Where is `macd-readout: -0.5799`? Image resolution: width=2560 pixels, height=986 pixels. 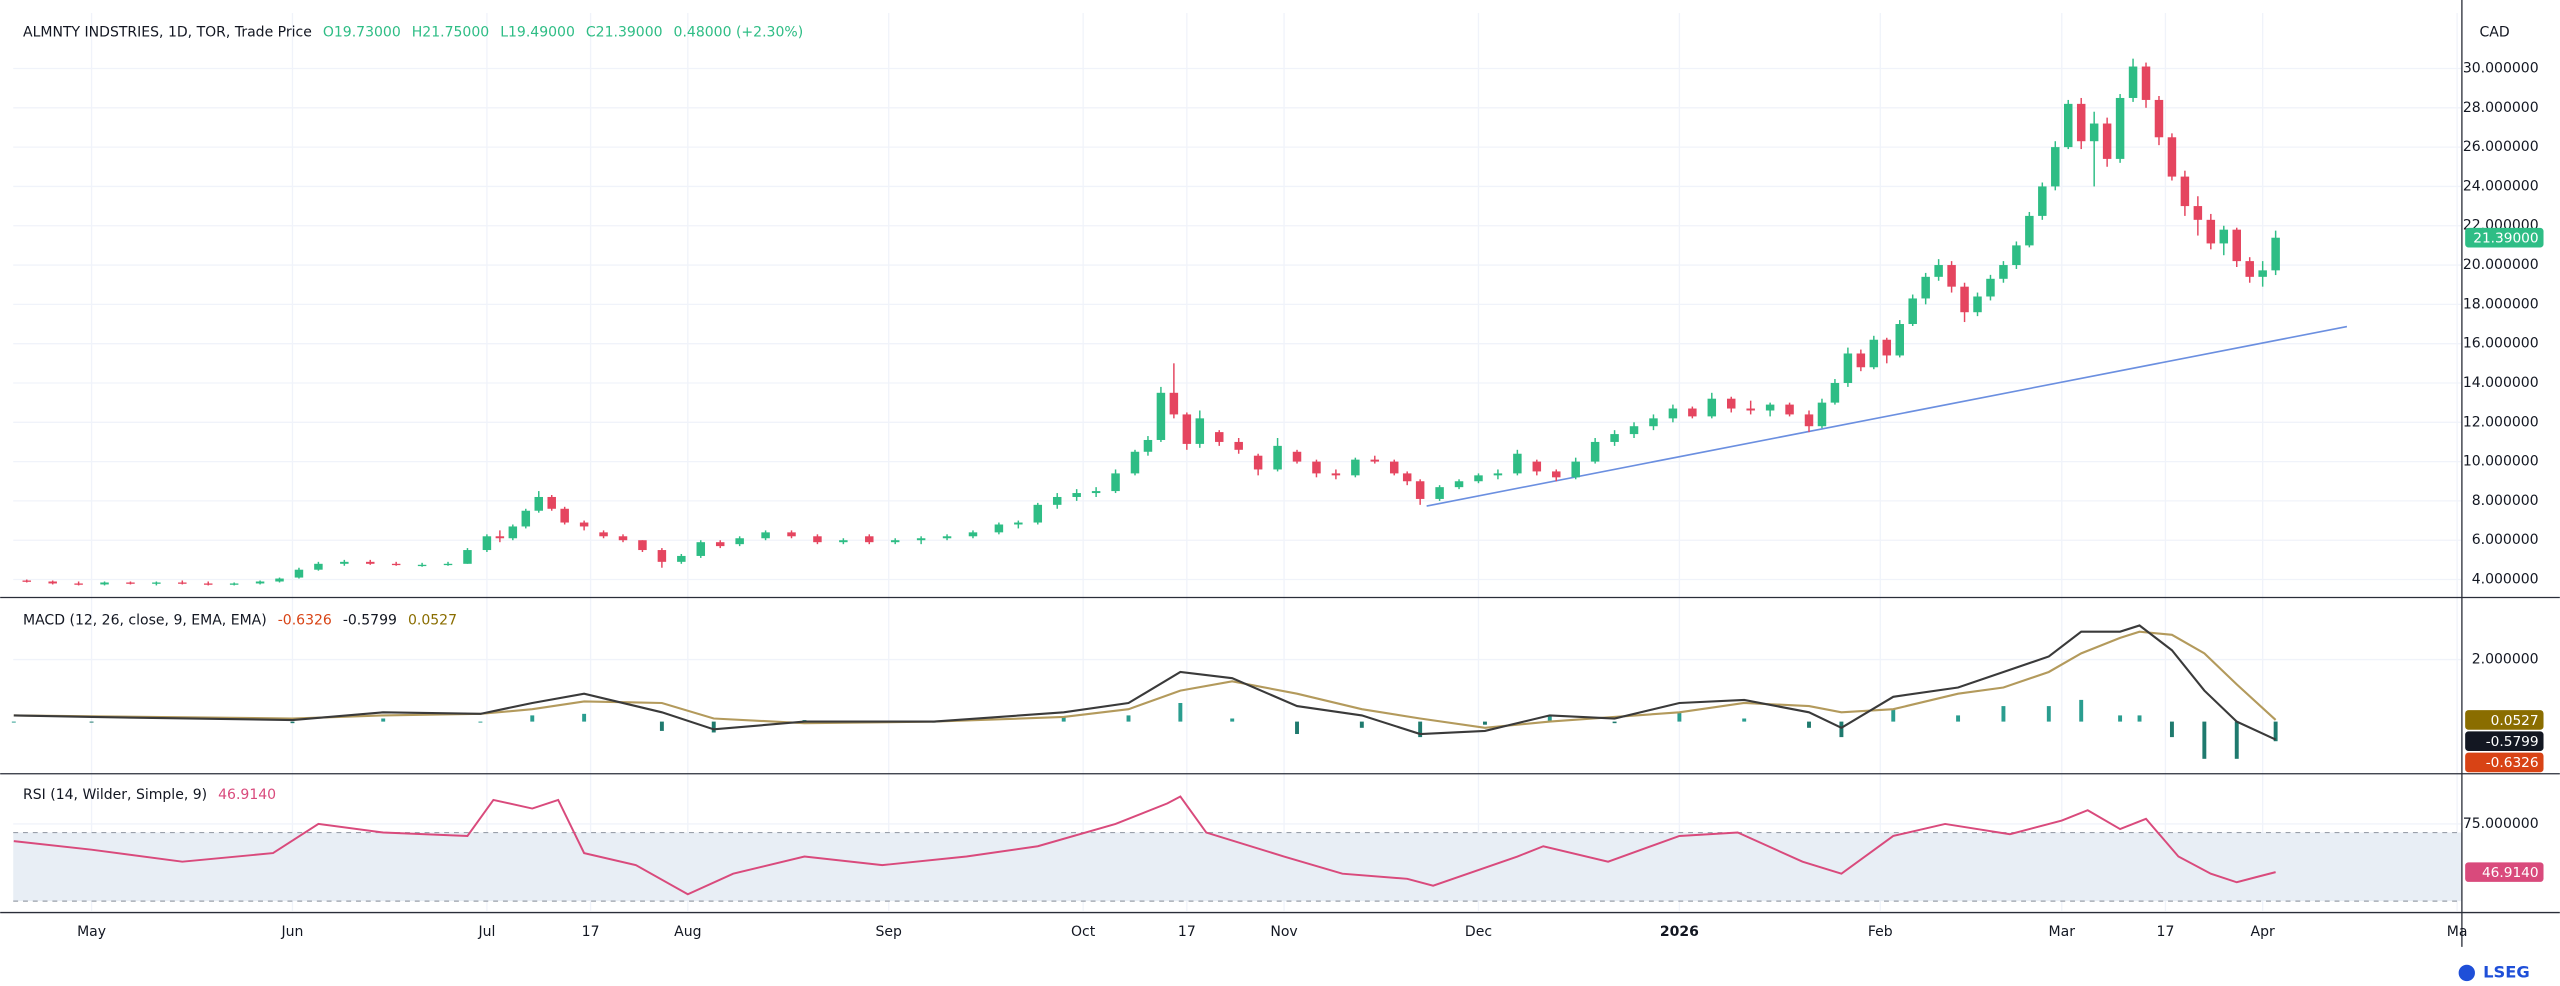 macd-readout: -0.5799 is located at coordinates (370, 620).